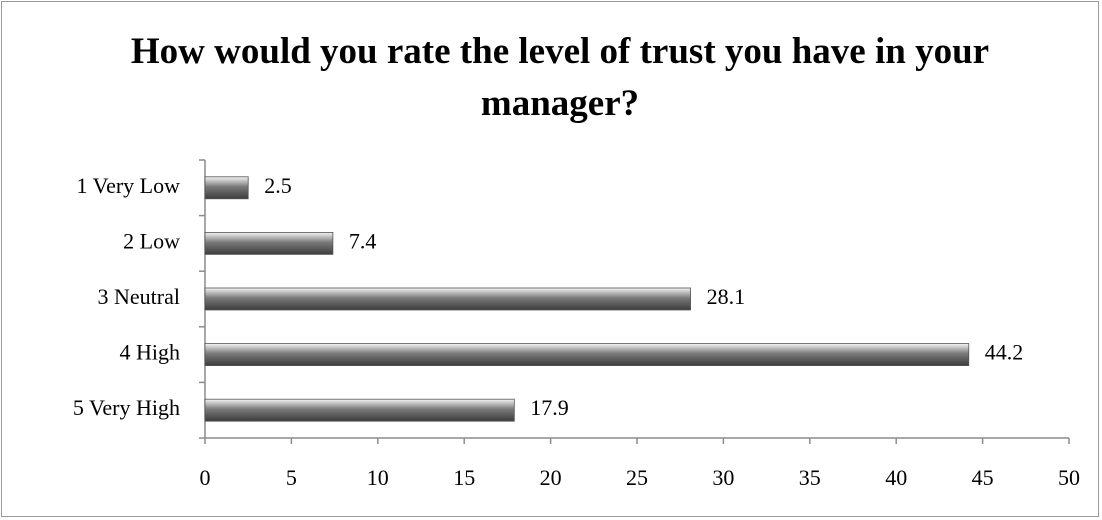 The image size is (1102, 520). Describe the element at coordinates (205, 477) in the screenshot. I see `x-tick-label: 0` at that location.